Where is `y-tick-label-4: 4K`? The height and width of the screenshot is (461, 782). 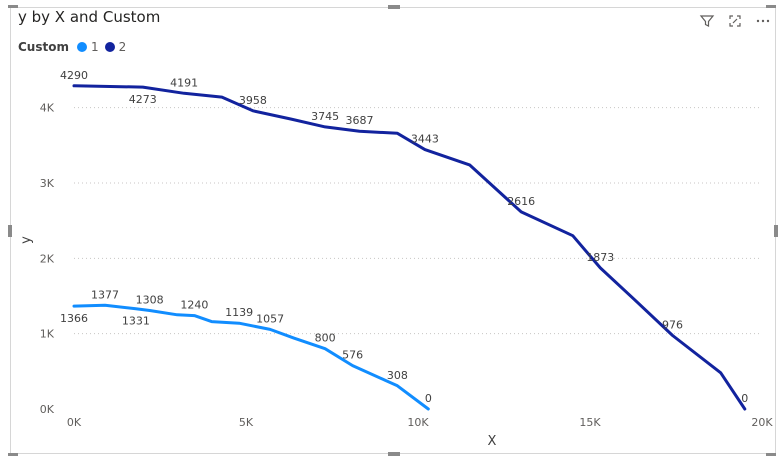
y-tick-label-4: 4K is located at coordinates (47, 108).